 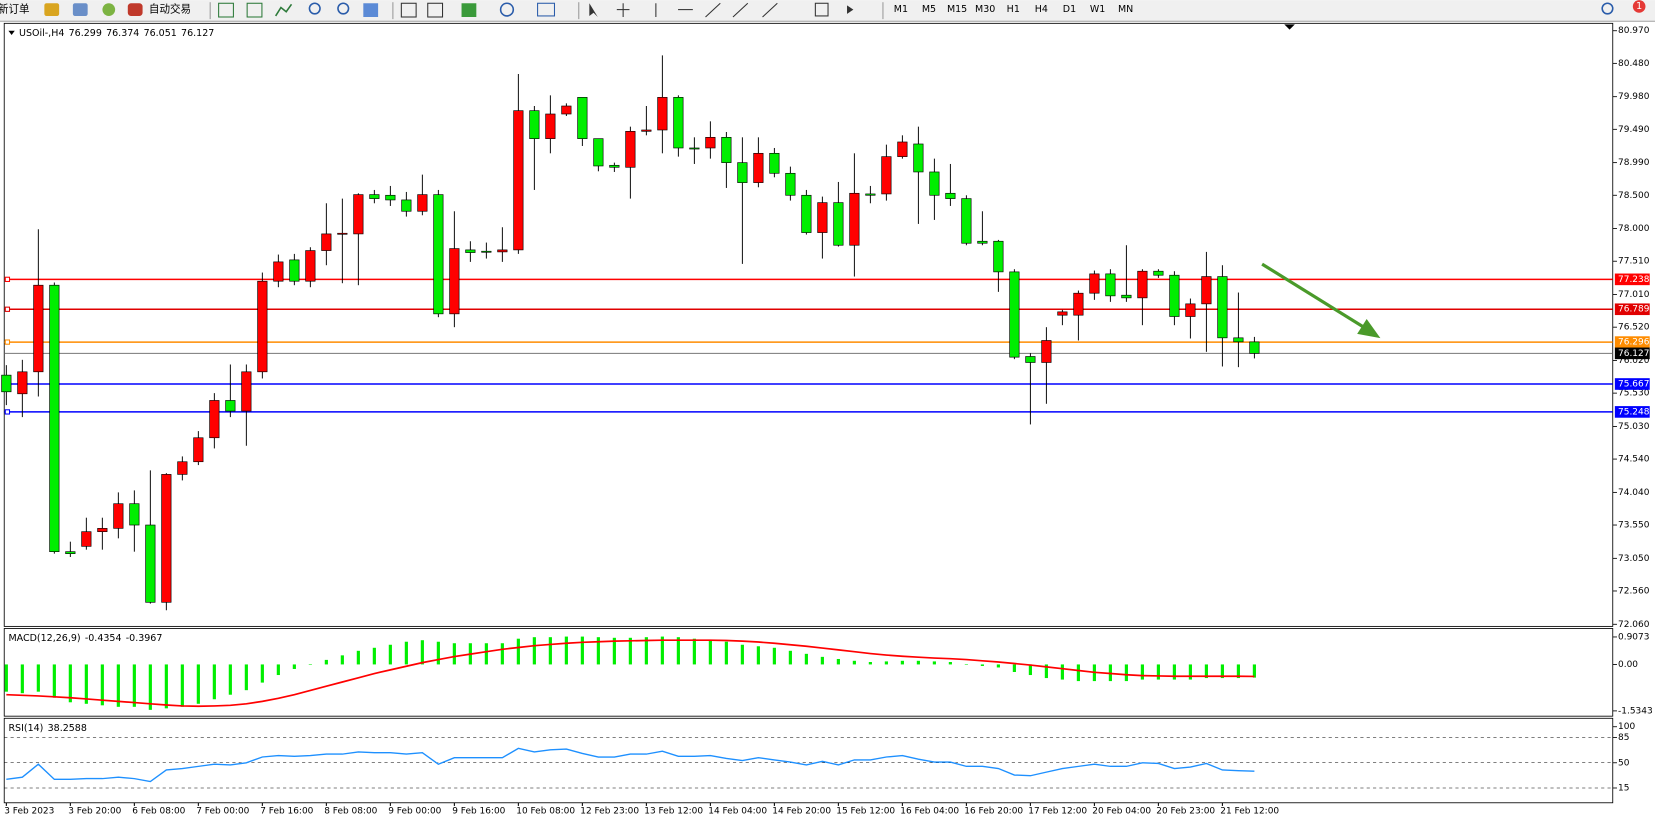 I want to click on x-tick-label: 9 Feb 00:00, so click(x=414, y=812).